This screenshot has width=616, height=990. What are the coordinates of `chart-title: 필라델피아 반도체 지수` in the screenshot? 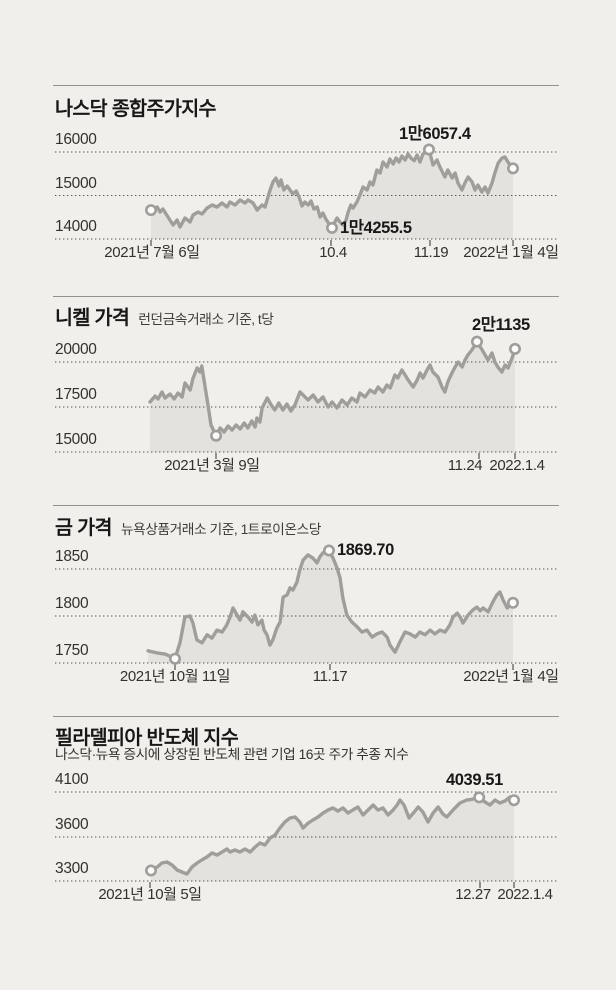 It's located at (147, 738).